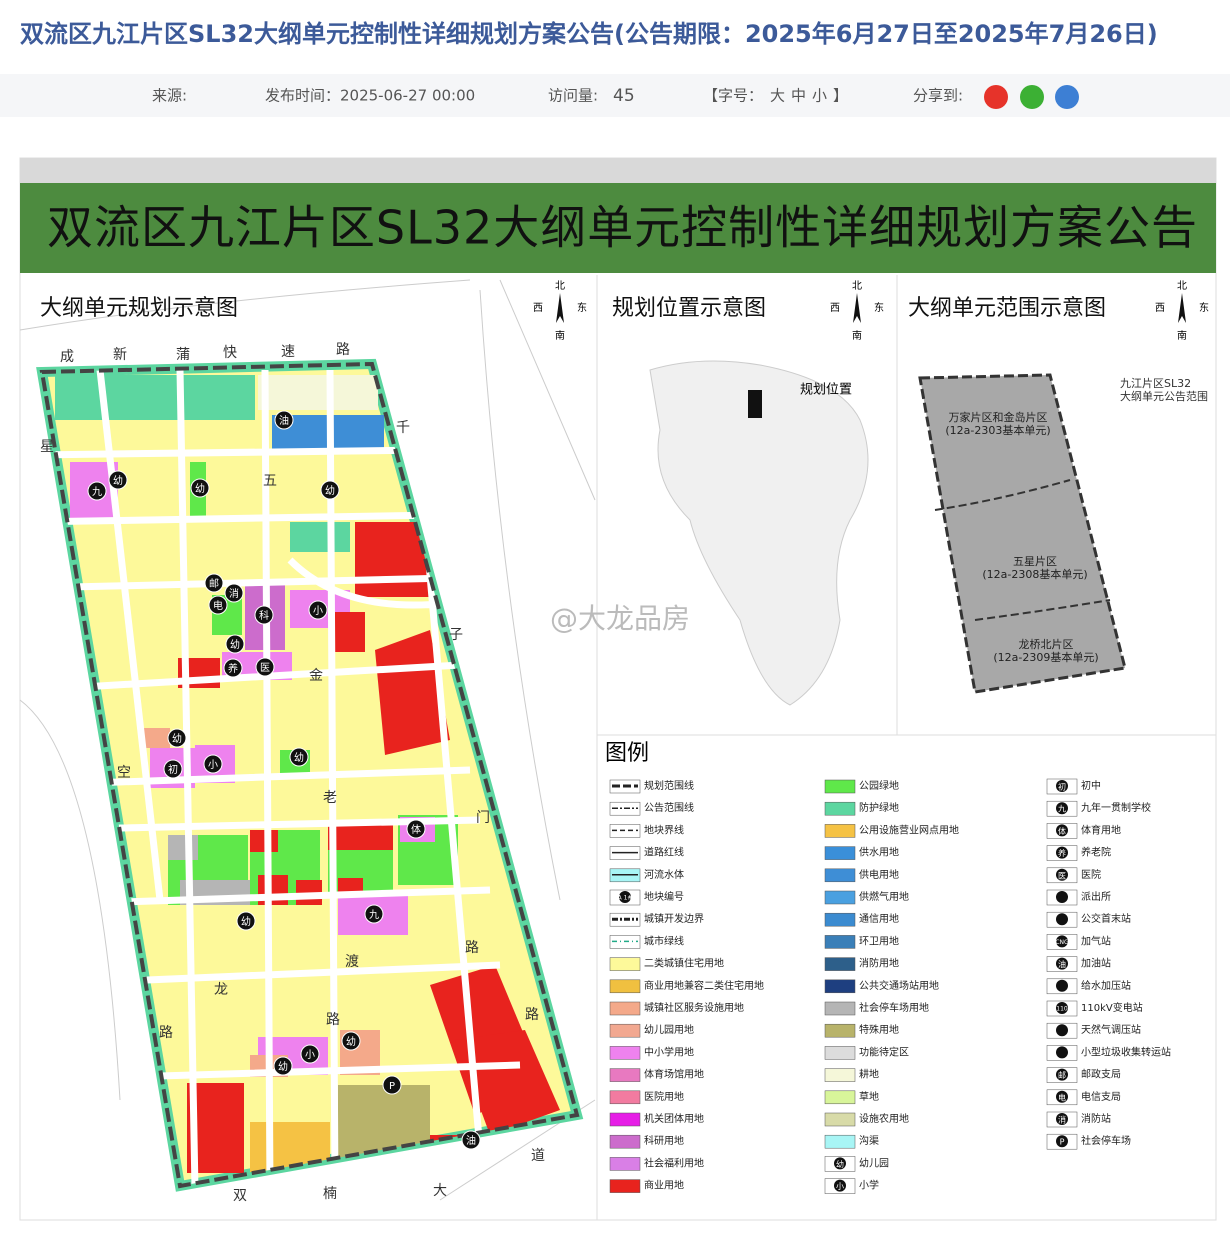  Describe the element at coordinates (1032, 97) in the screenshot. I see `share-wechat` at that location.